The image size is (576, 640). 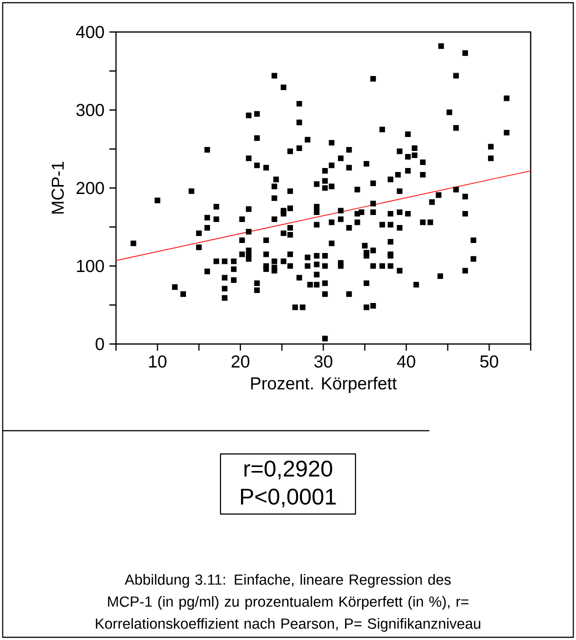 What do you see at coordinates (58, 188) in the screenshot?
I see `y-axis-title: MCP-1` at bounding box center [58, 188].